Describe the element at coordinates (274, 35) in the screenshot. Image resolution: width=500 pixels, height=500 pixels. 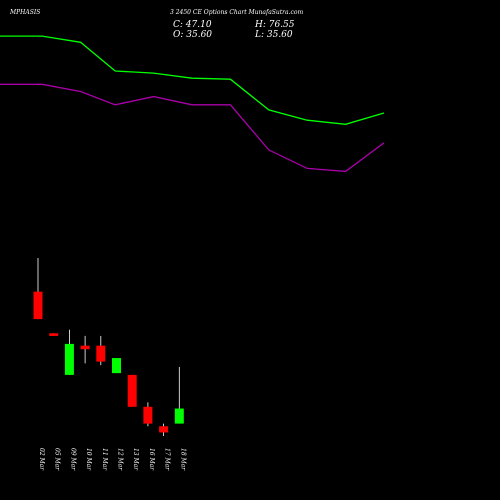
I see `low-value: L: 35.60` at that location.